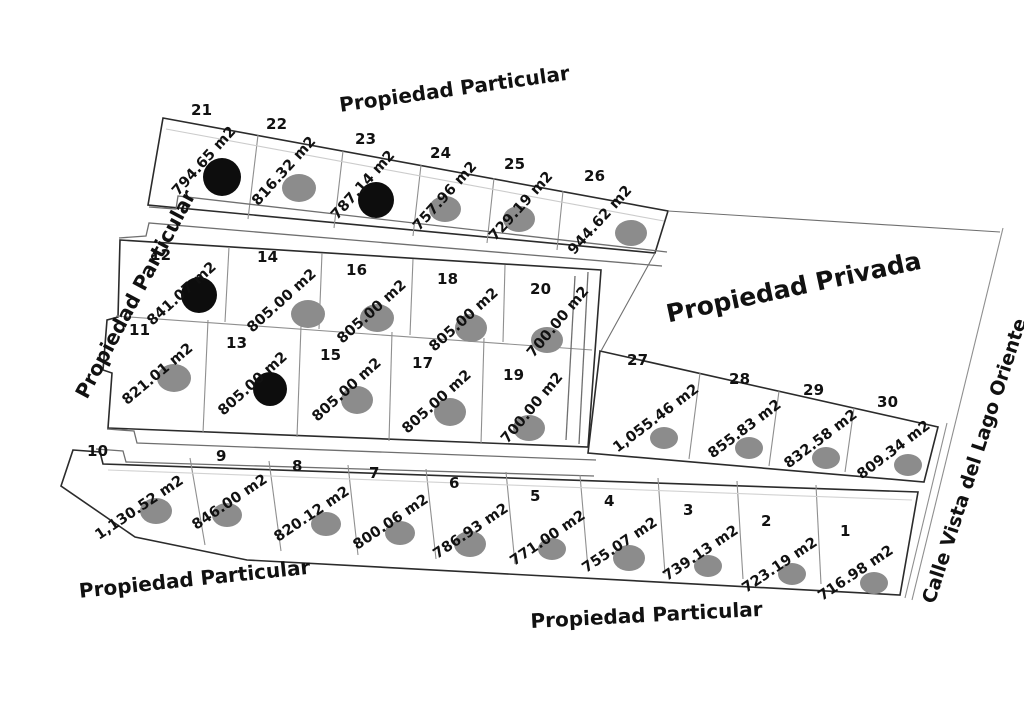  I want to click on lot-number: 28, so click(740, 379).